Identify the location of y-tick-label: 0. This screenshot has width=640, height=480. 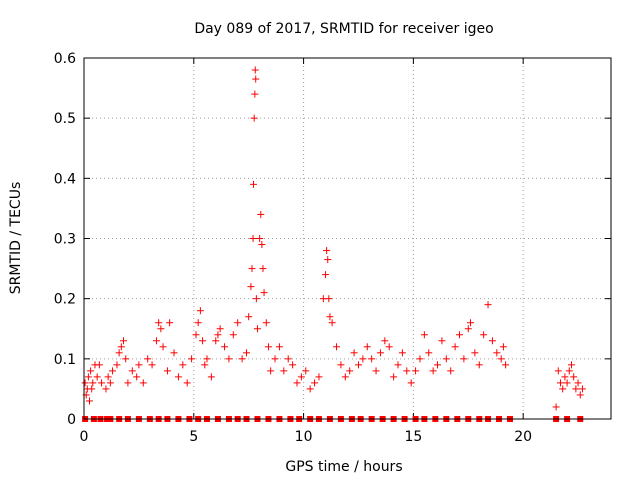
(71, 420).